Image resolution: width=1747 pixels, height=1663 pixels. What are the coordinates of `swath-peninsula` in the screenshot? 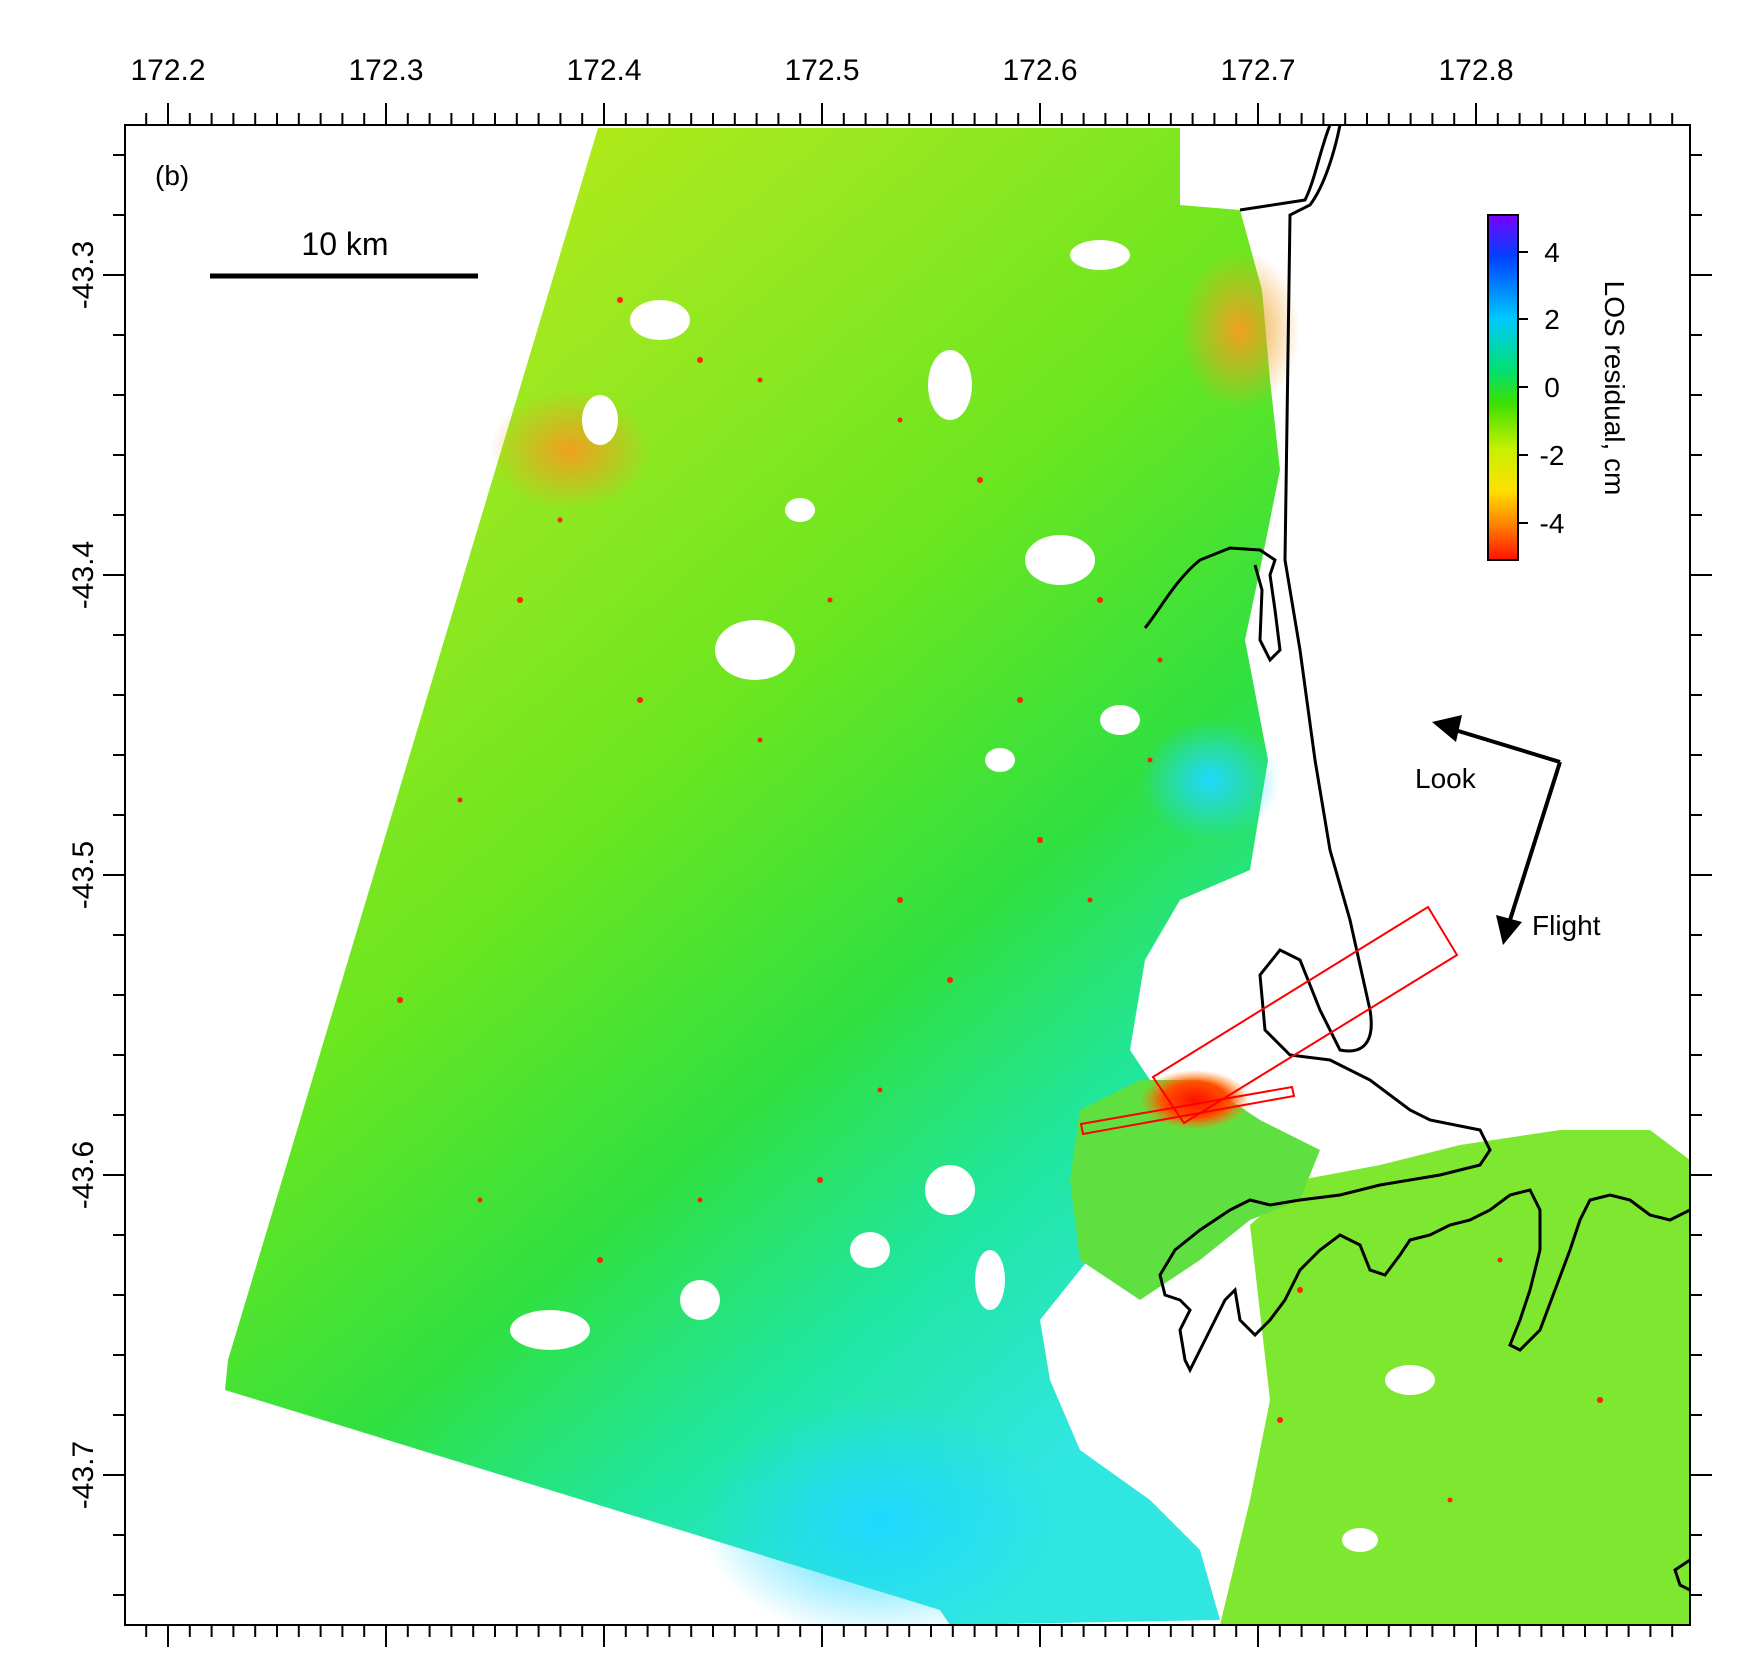 It's located at (1195, 1190).